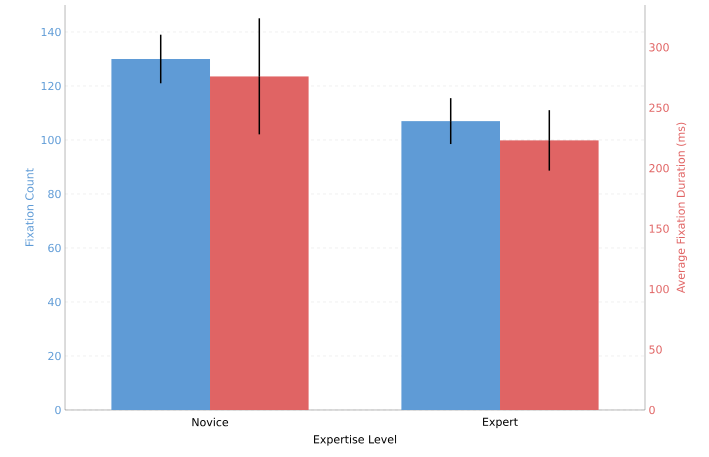 Image resolution: width=709 pixels, height=457 pixels. Describe the element at coordinates (355, 440) in the screenshot. I see `x-axis-title: Expertise Level` at that location.